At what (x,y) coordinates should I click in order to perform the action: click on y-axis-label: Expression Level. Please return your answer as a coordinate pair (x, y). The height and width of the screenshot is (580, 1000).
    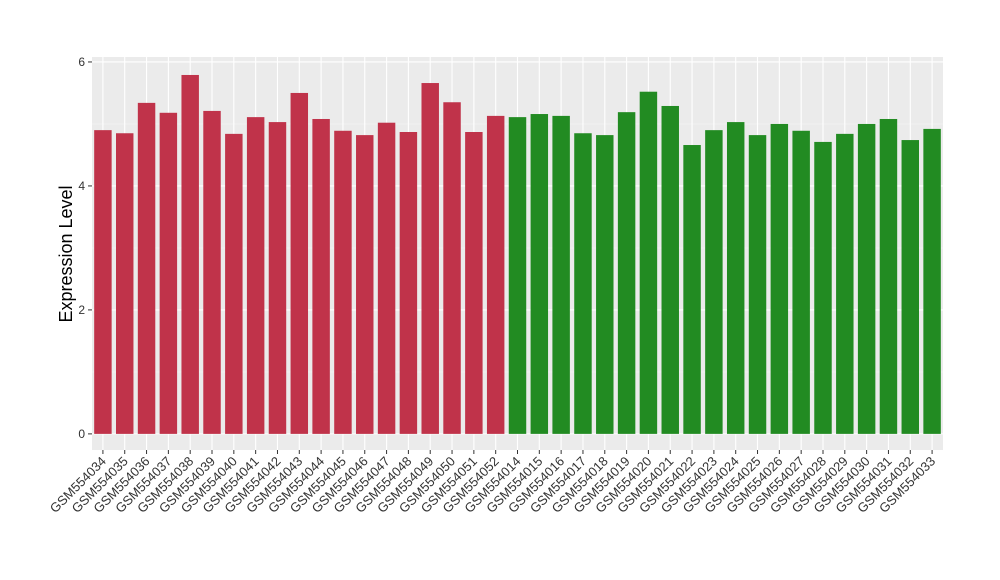
    Looking at the image, I should click on (66, 253).